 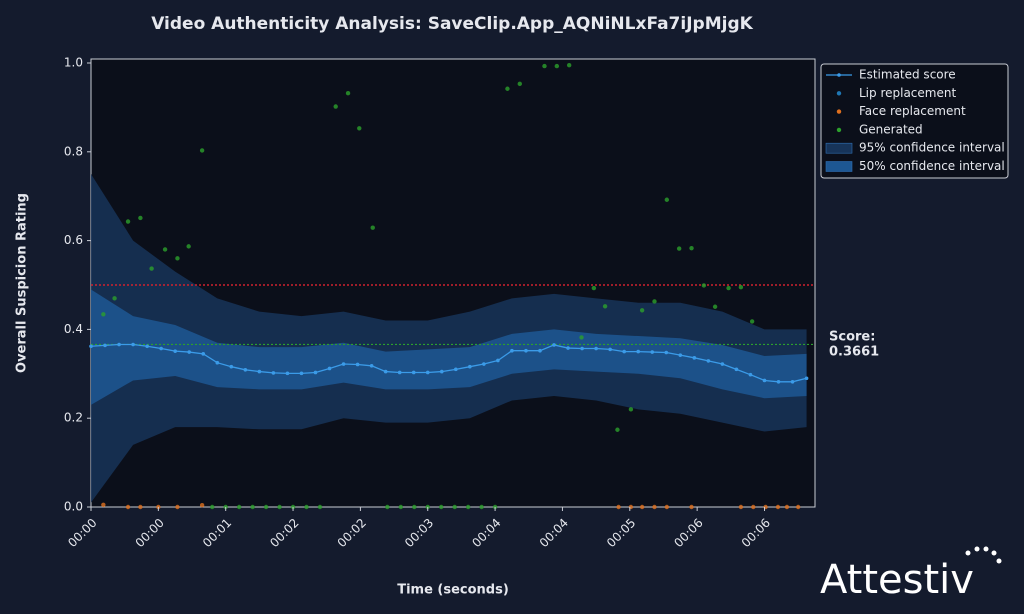 What do you see at coordinates (897, 580) in the screenshot?
I see `brand-logo: Attestiv` at bounding box center [897, 580].